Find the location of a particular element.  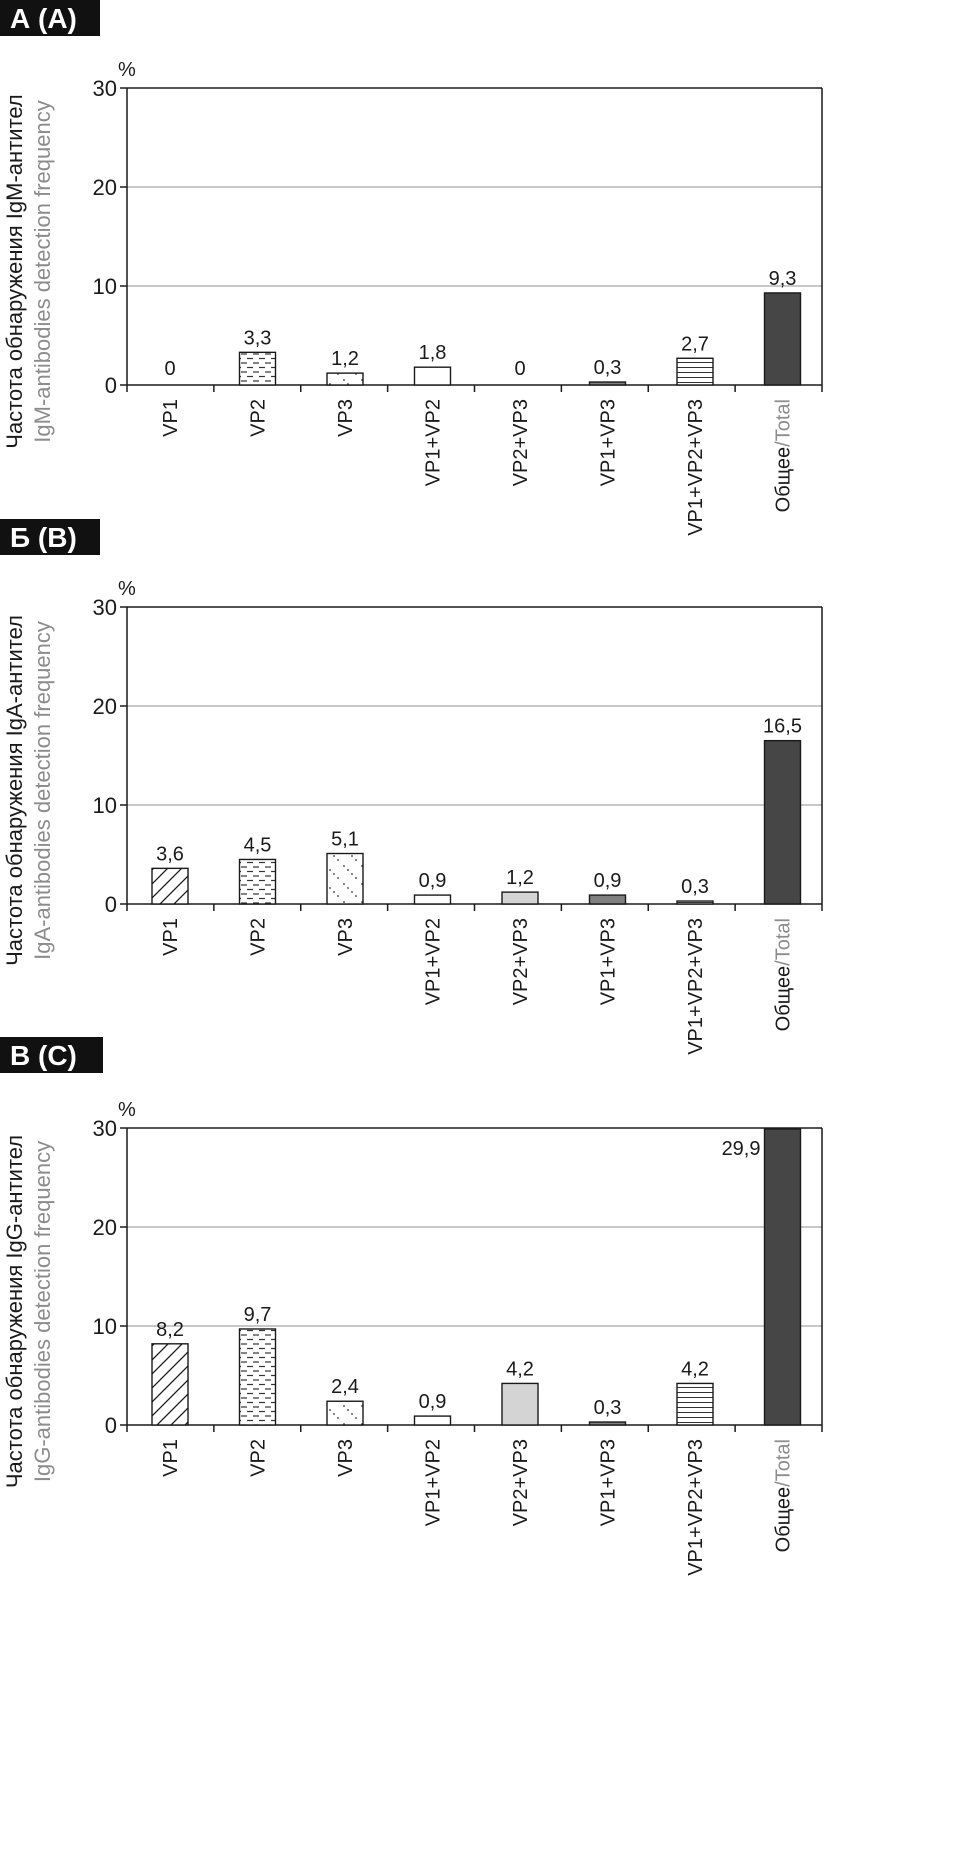

y-axis-title-en: IgA-antibodies detection frequency is located at coordinates (42, 790).